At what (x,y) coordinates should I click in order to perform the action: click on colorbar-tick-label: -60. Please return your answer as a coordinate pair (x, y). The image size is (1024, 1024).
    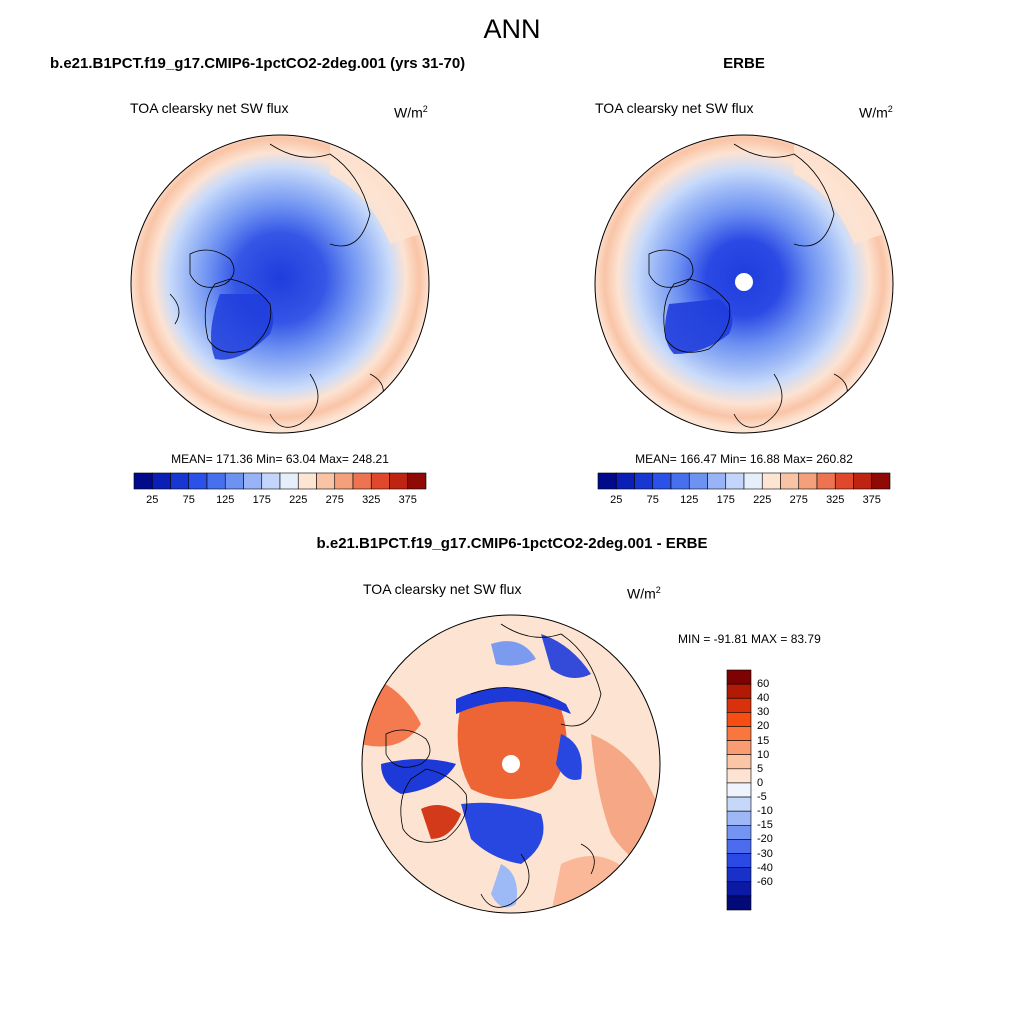
    Looking at the image, I should click on (765, 881).